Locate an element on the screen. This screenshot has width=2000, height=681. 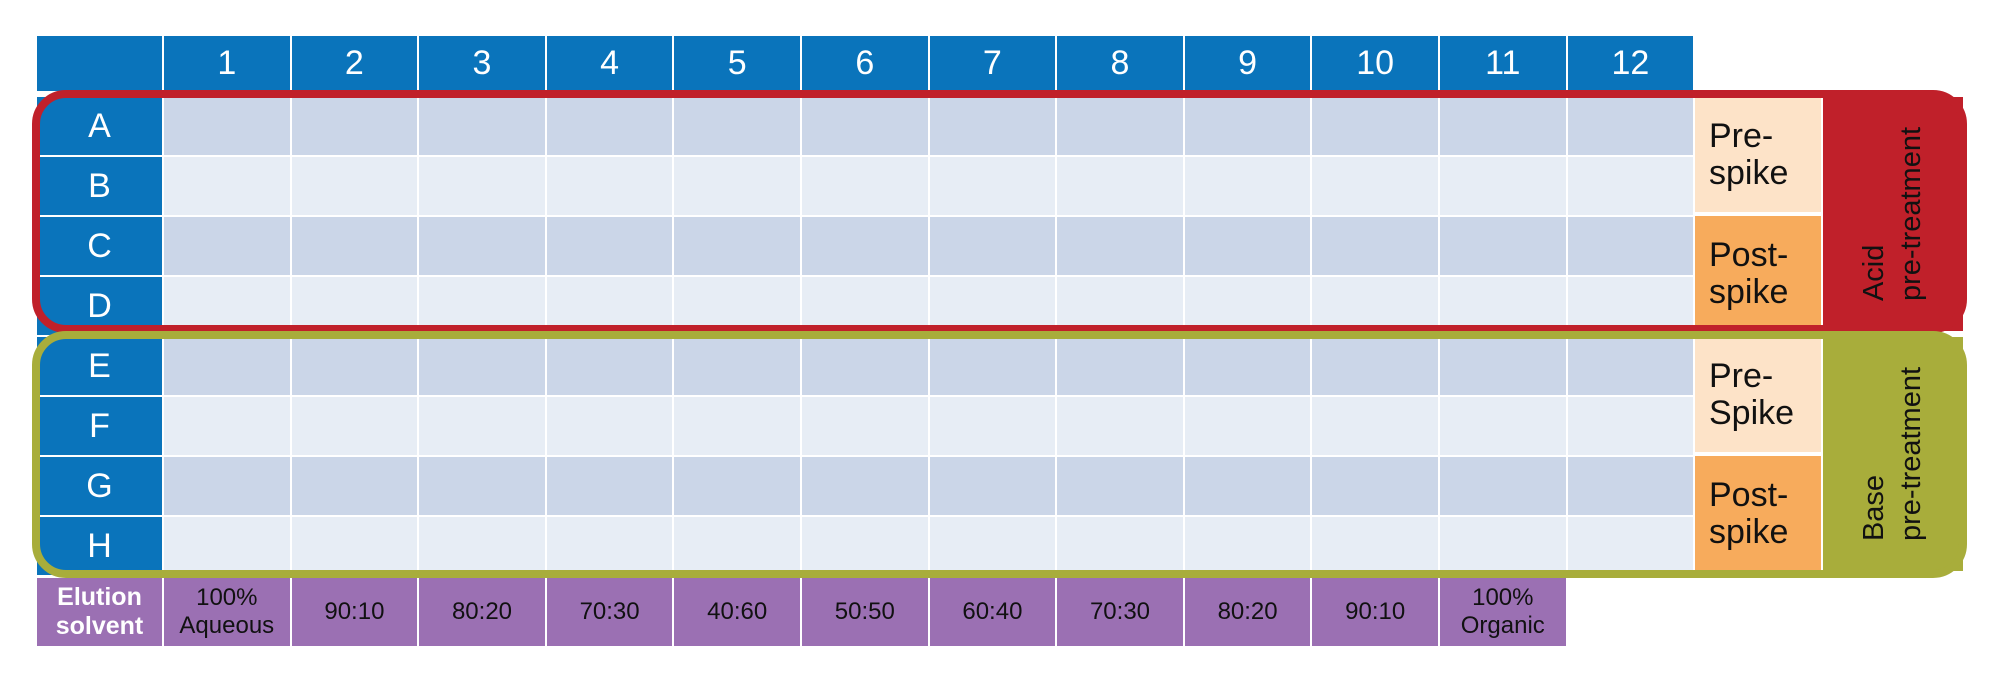
well-H4 is located at coordinates (609, 546).